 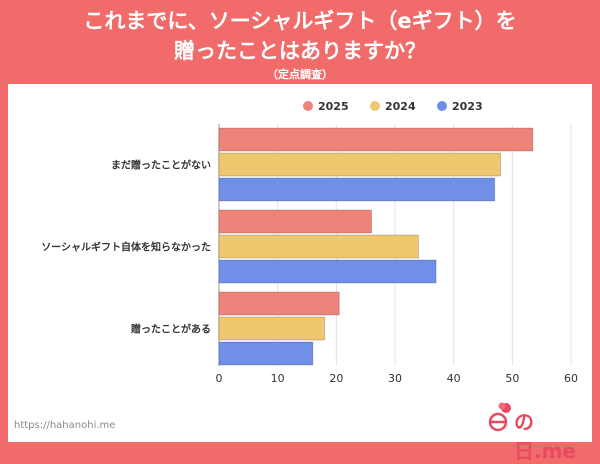 What do you see at coordinates (308, 106) in the screenshot?
I see `legend-marker-2025` at bounding box center [308, 106].